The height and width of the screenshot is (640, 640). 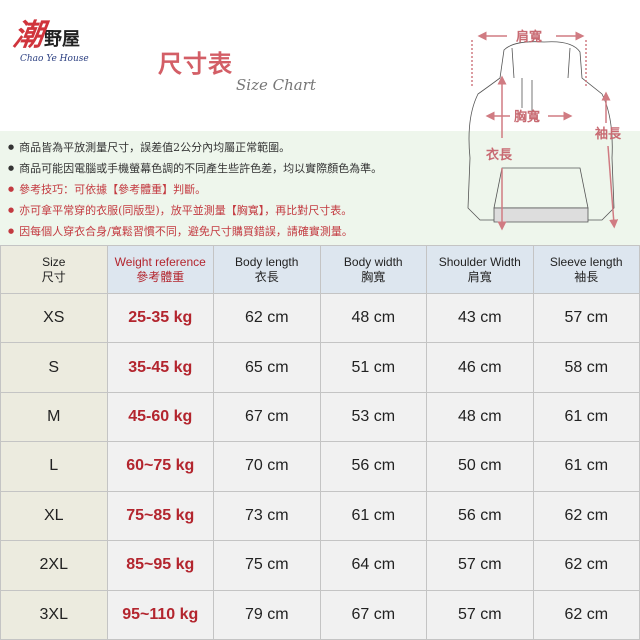 What do you see at coordinates (267, 516) in the screenshot?
I see `cell-body-length: 73 cm` at bounding box center [267, 516].